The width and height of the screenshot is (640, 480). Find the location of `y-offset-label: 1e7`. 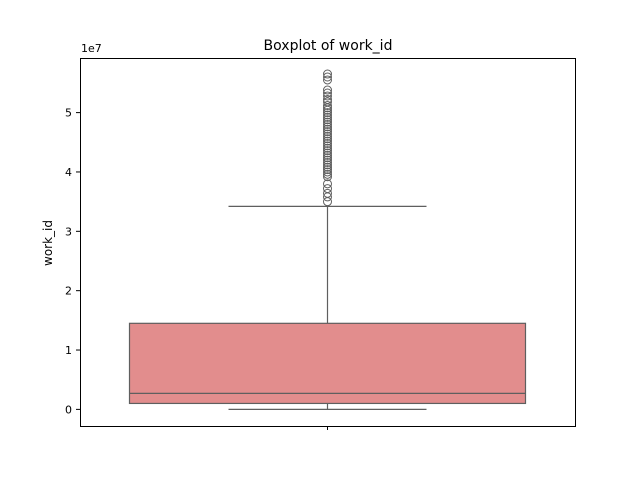

y-offset-label: 1e7 is located at coordinates (91, 48).